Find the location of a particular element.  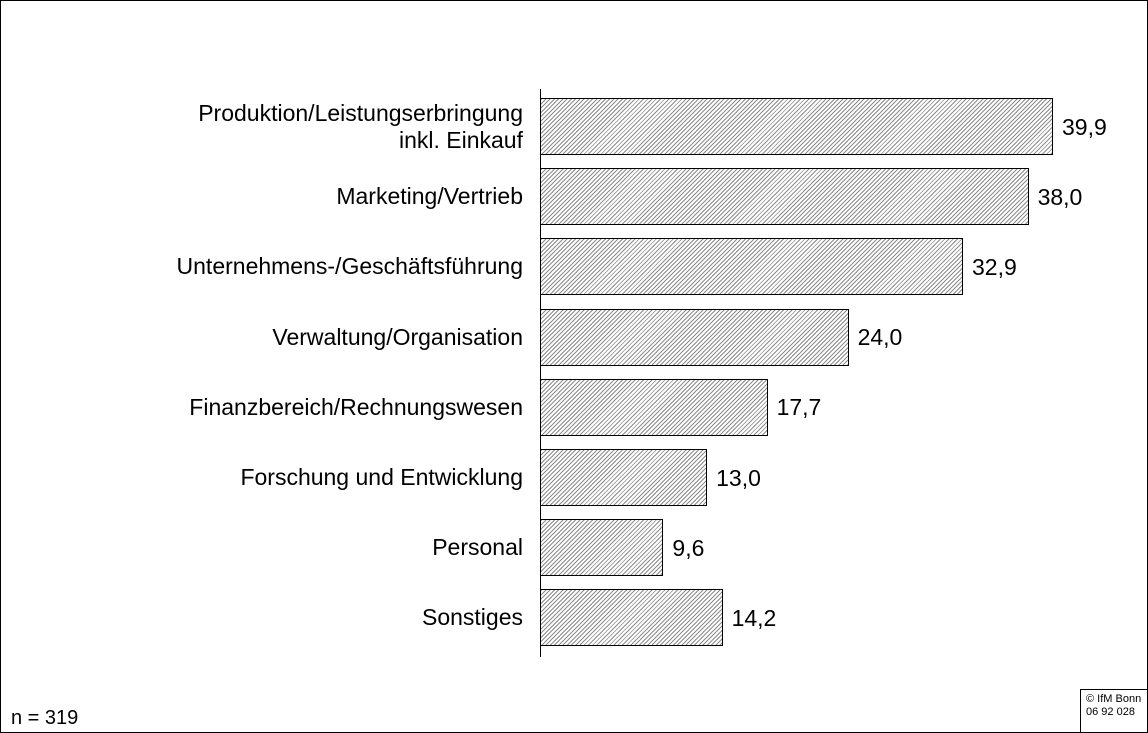

category-axis is located at coordinates (540, 373).